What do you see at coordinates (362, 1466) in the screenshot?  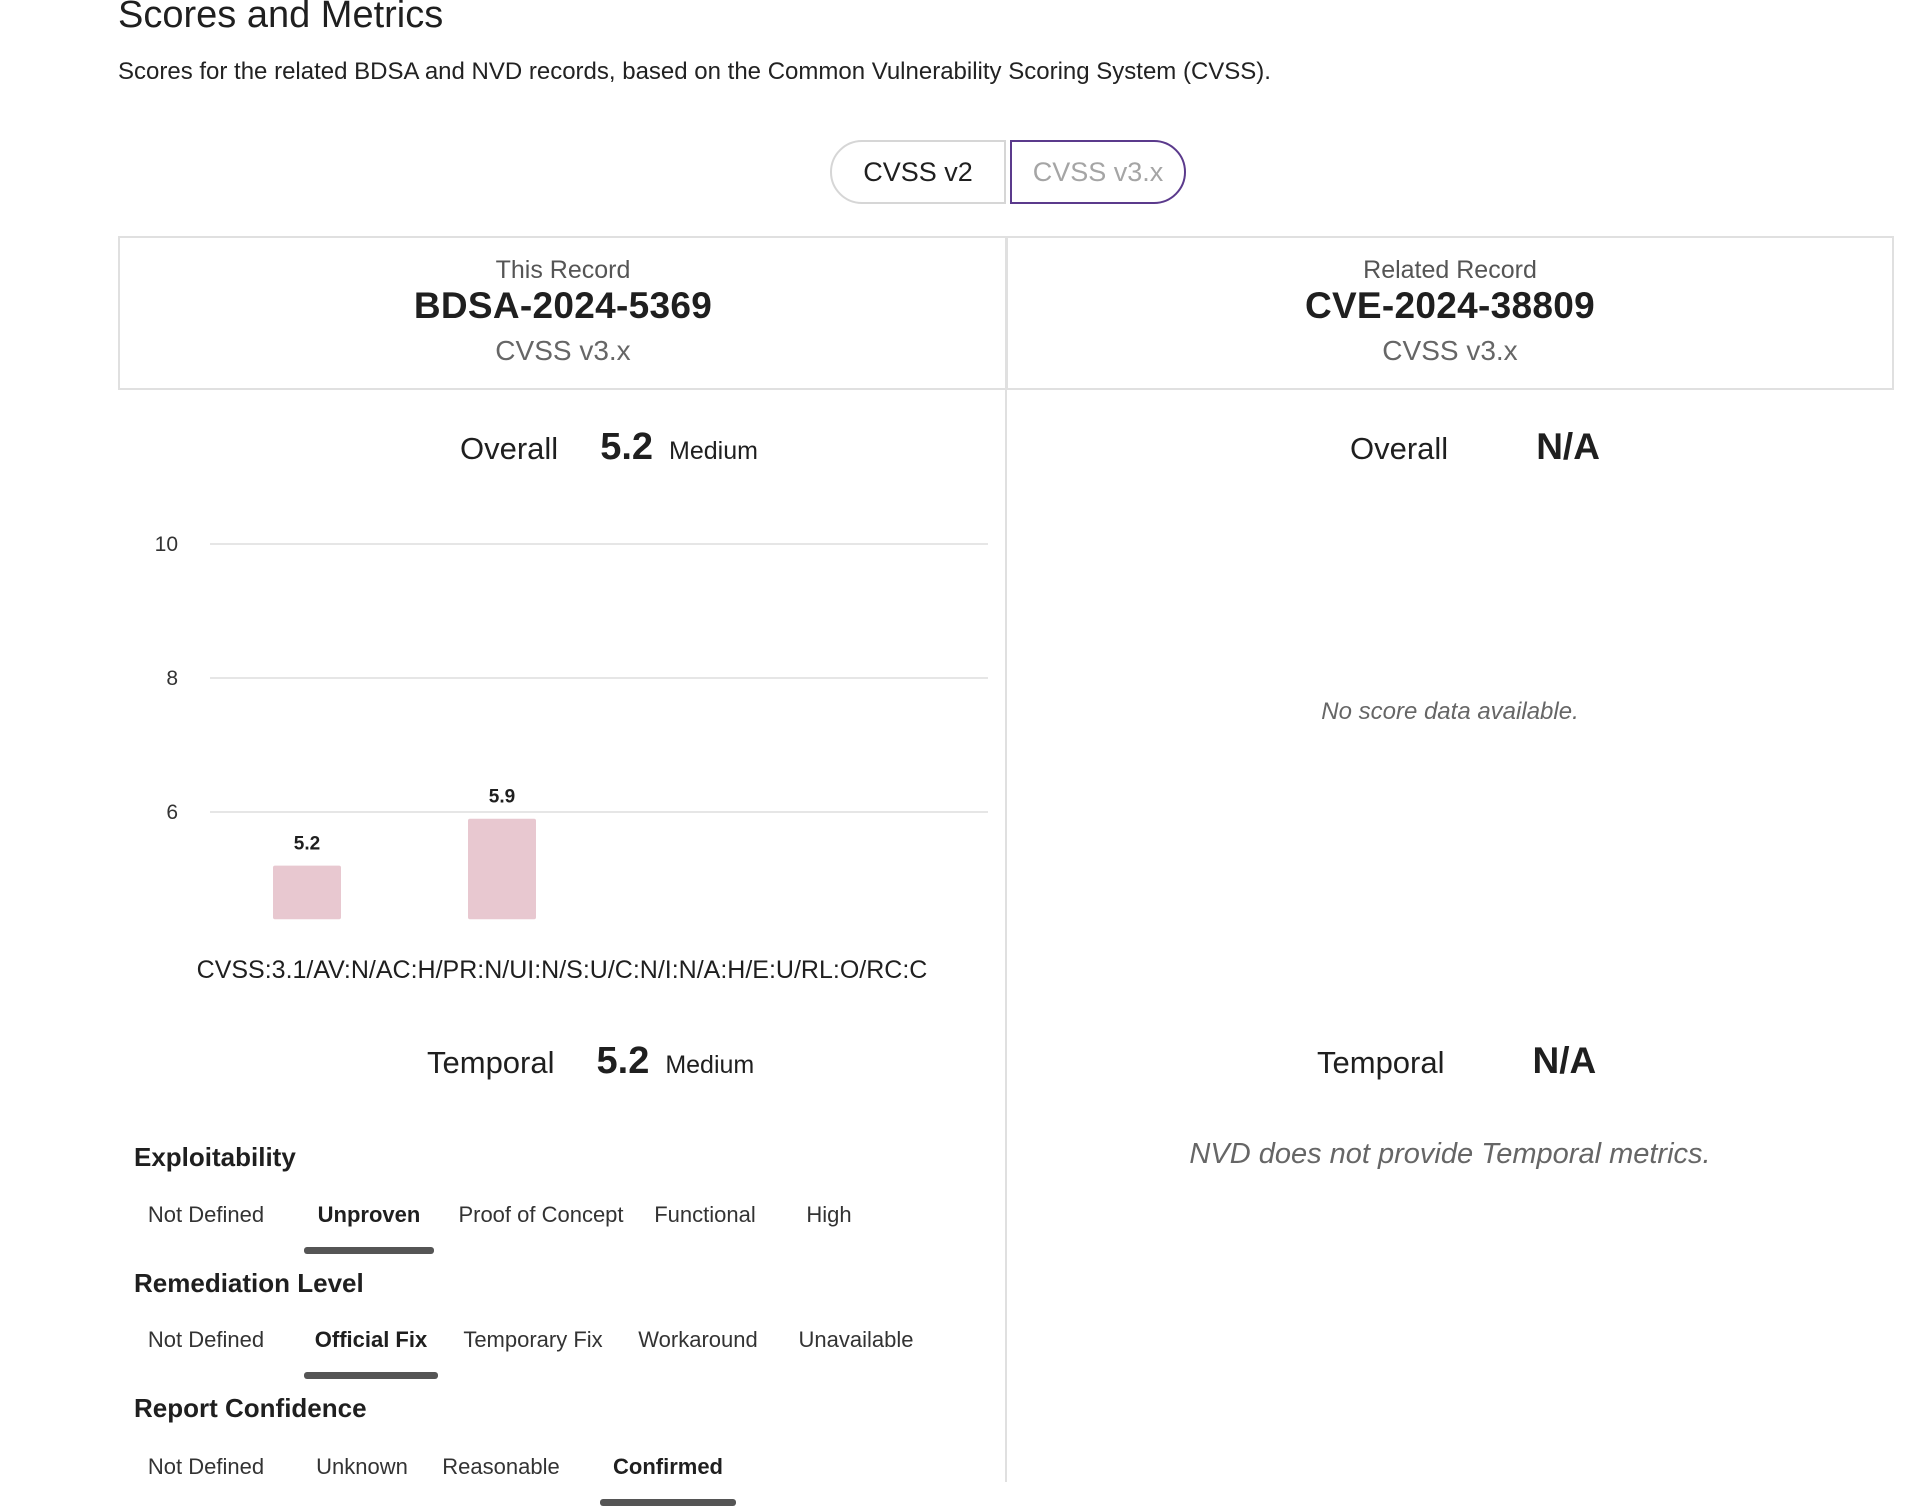 I see `option-confidence-unknown: Unknown` at bounding box center [362, 1466].